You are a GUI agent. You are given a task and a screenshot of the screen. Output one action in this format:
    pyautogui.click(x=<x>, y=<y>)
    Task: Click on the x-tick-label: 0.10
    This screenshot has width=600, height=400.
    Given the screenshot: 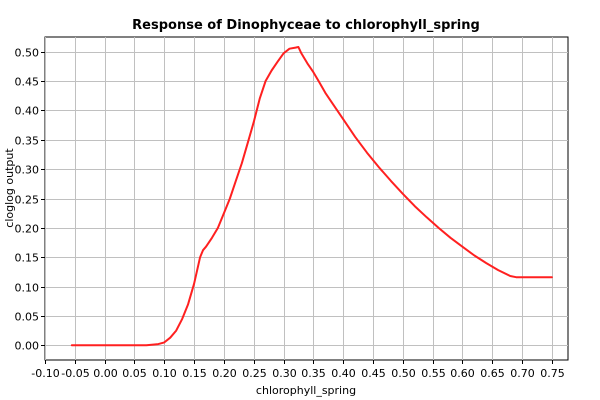 What is the action you would take?
    pyautogui.click(x=164, y=373)
    